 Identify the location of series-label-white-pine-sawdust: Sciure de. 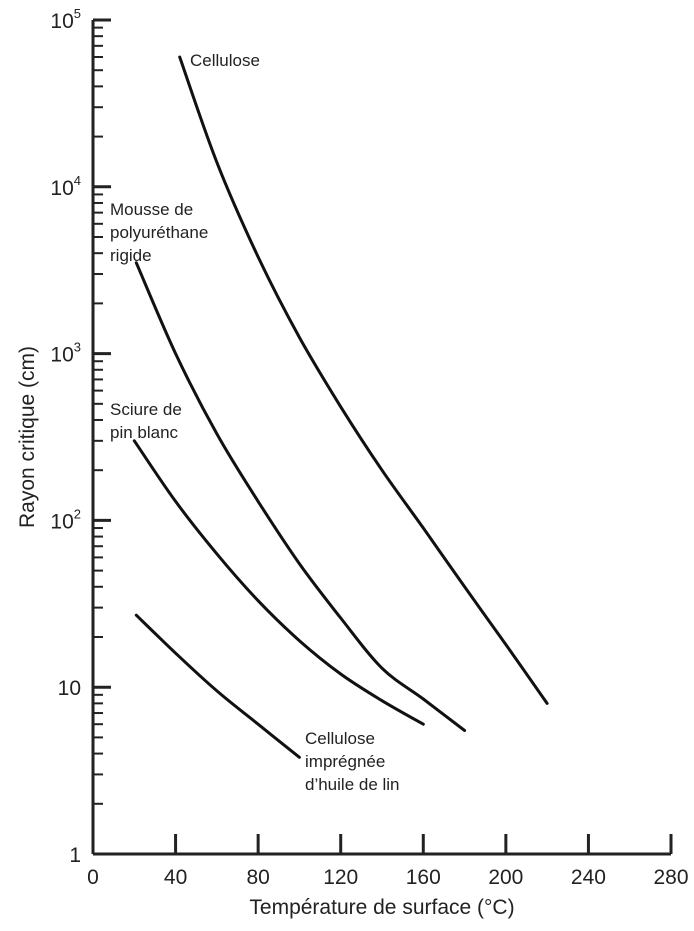
(146, 409).